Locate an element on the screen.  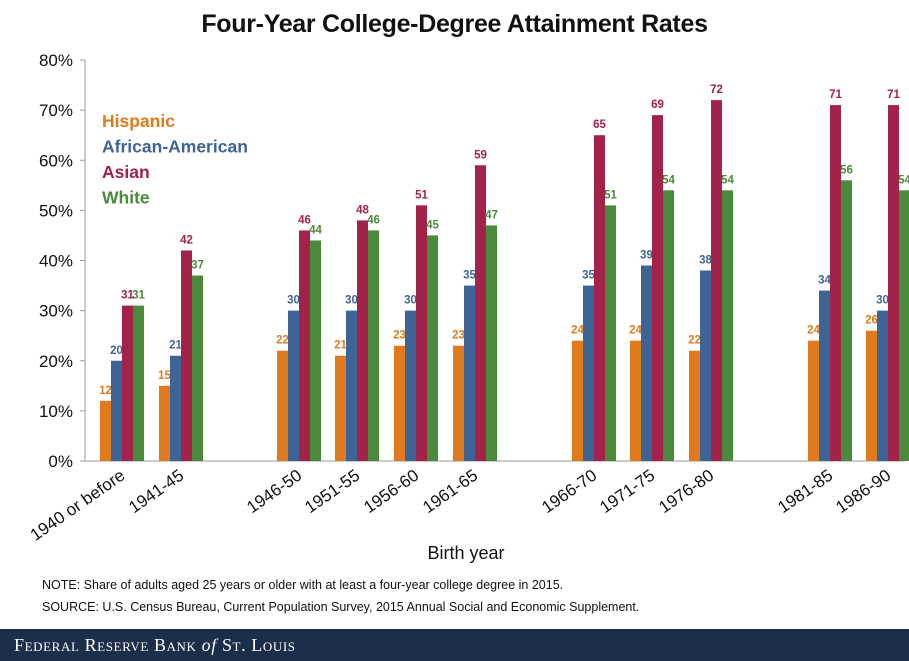
y-tick-label: 50% is located at coordinates (56, 210).